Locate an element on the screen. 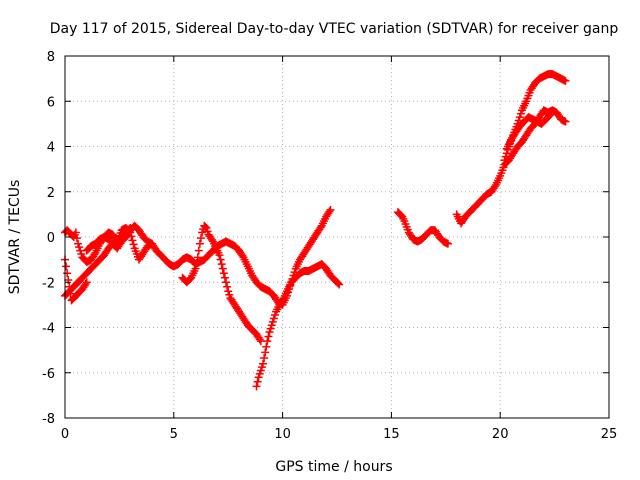 This screenshot has height=480, width=640. y-tick-label: 6 is located at coordinates (51, 102).